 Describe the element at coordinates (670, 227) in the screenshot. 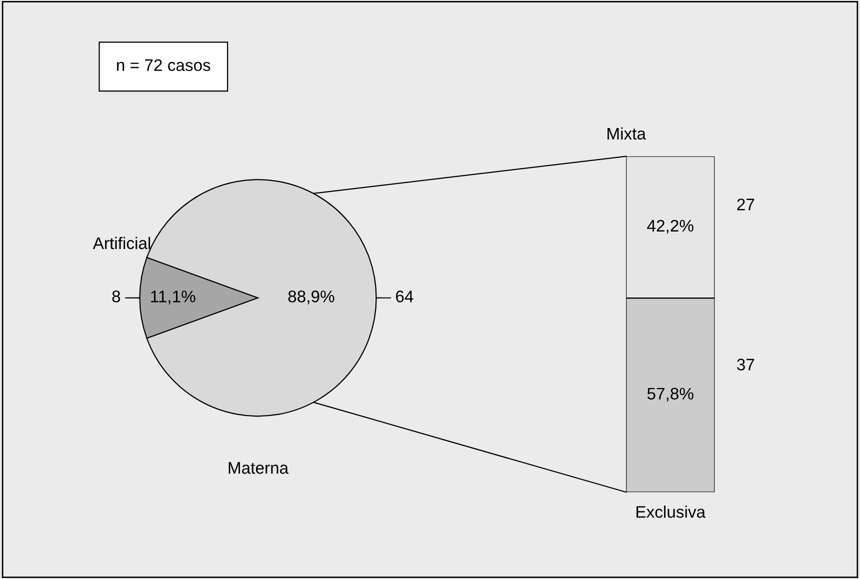

I see `data-label: 42,2%` at that location.